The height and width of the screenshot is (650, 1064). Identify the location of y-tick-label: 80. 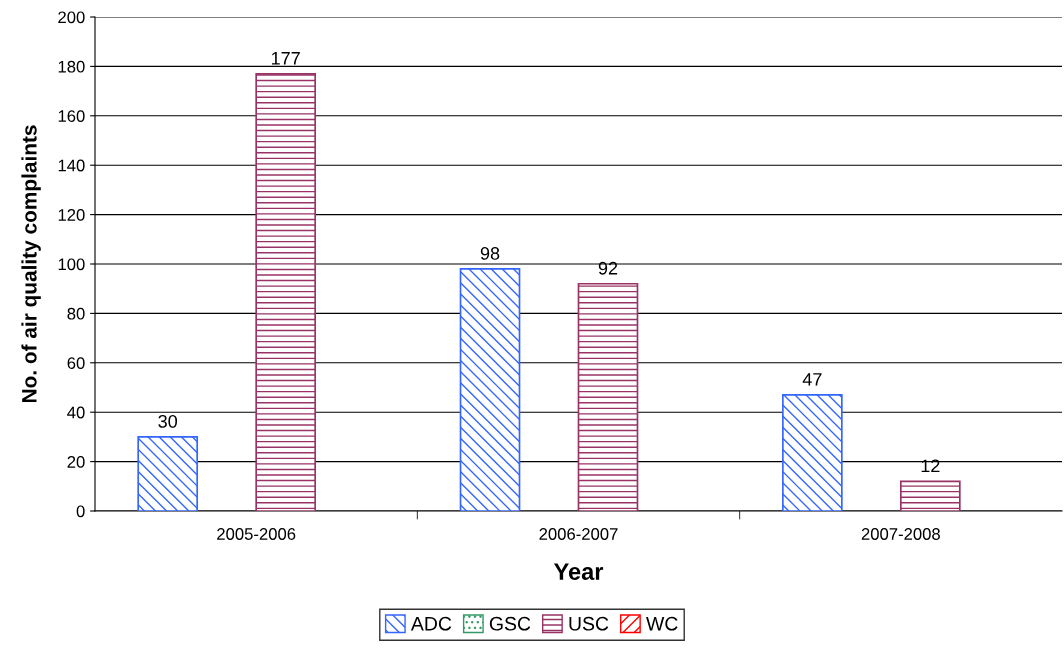
(76, 313).